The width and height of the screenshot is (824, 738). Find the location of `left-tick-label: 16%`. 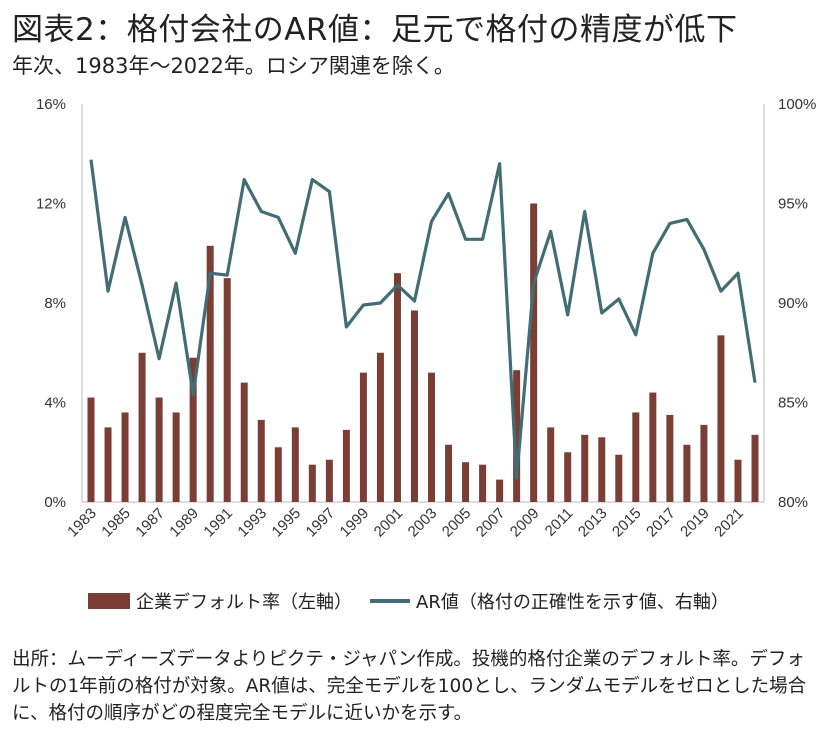

left-tick-label: 16% is located at coordinates (51, 104).